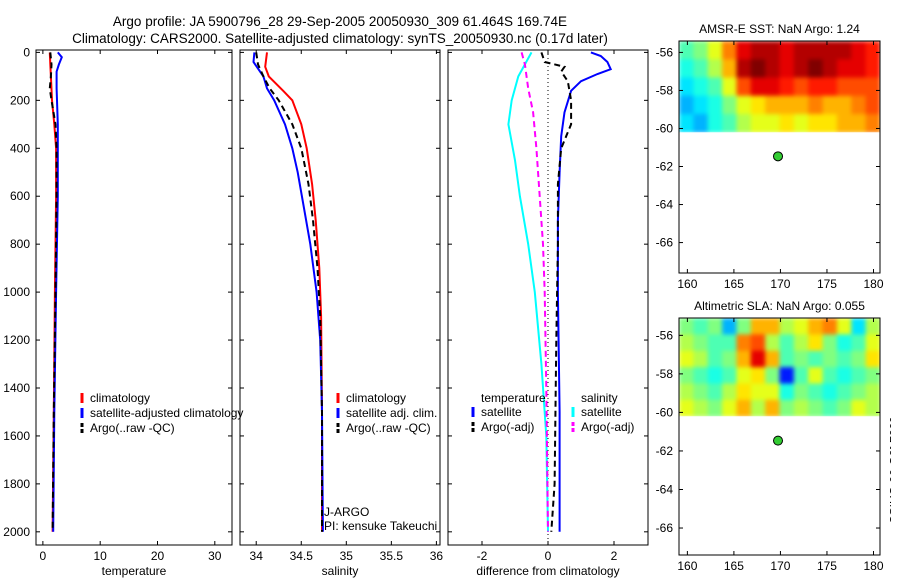  What do you see at coordinates (376, 398) in the screenshot?
I see `legend-label: climatology` at bounding box center [376, 398].